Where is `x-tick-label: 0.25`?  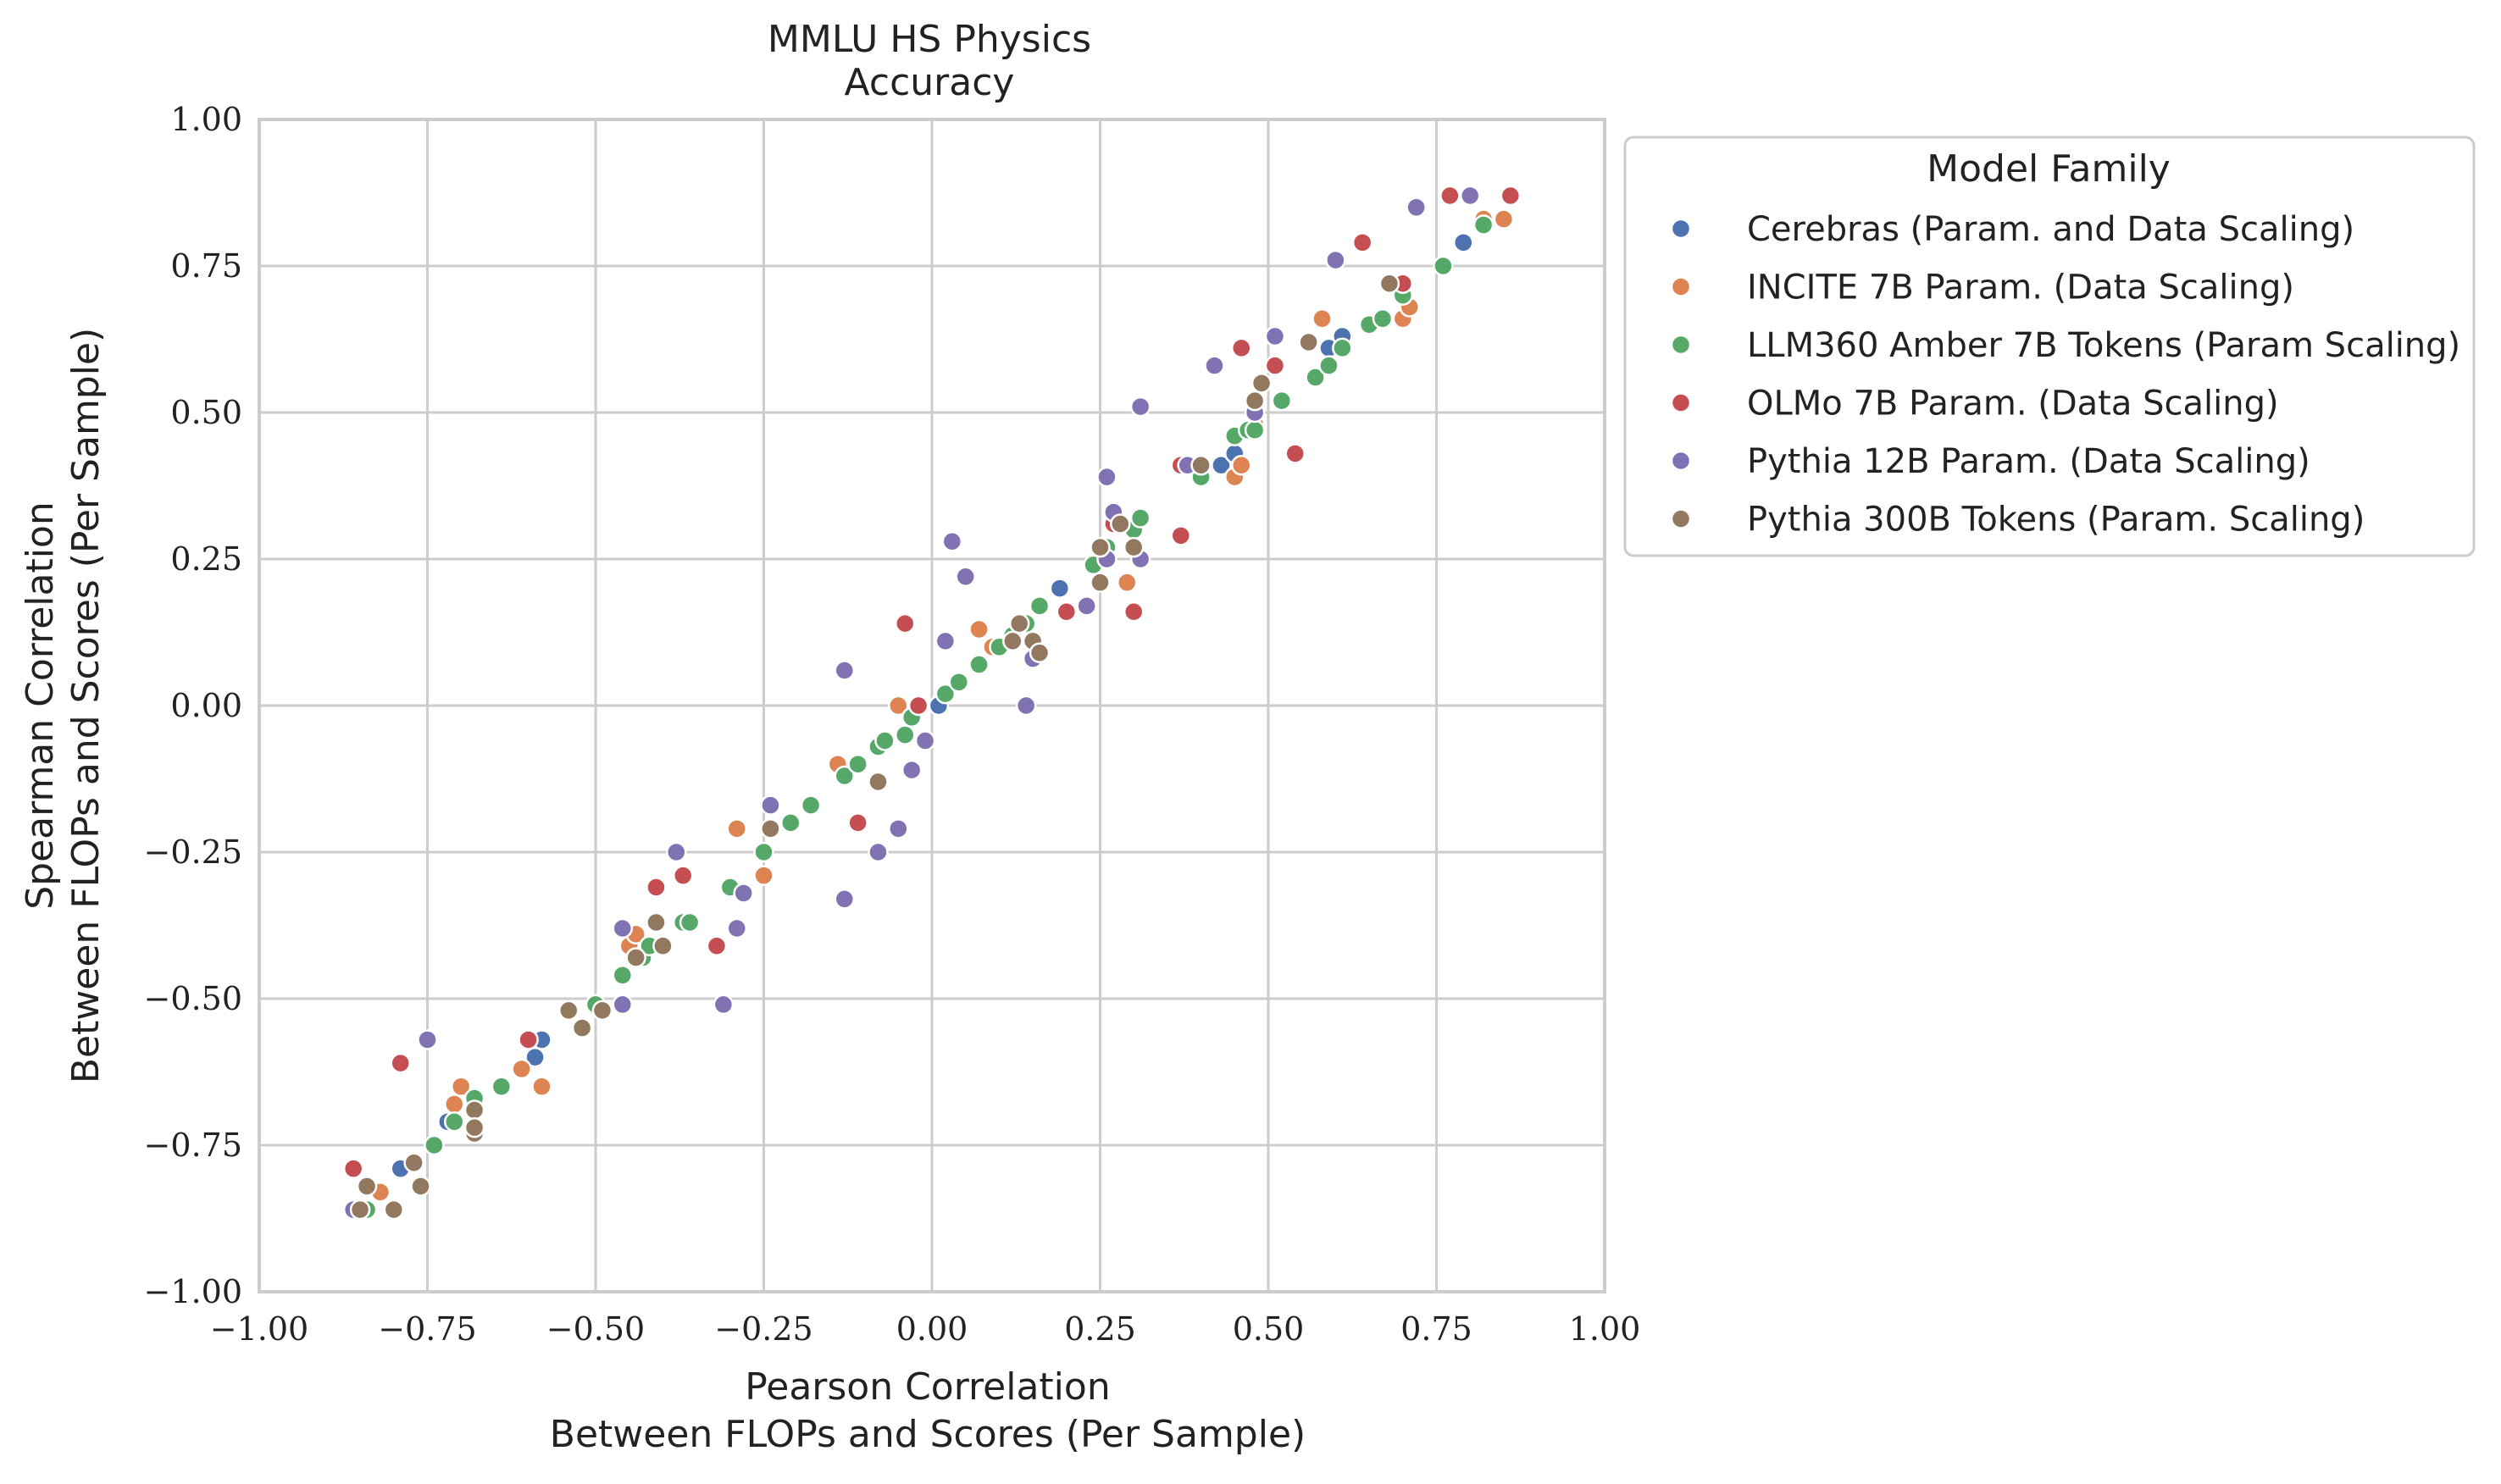
x-tick-label: 0.25 is located at coordinates (1100, 1329).